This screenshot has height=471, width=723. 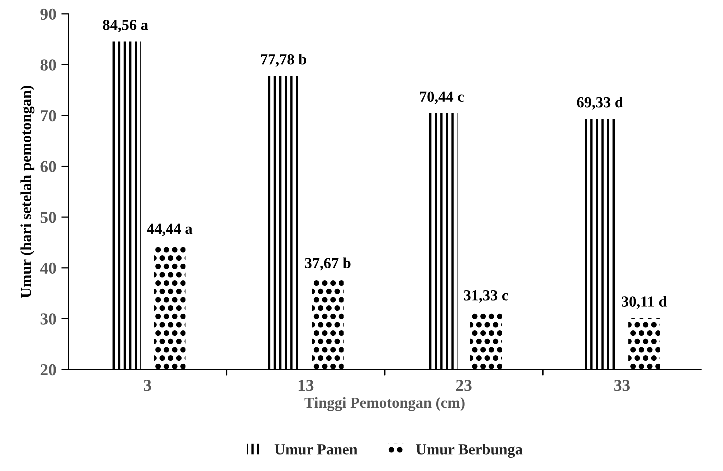 What do you see at coordinates (48, 319) in the screenshot?
I see `y-tick-label: 30` at bounding box center [48, 319].